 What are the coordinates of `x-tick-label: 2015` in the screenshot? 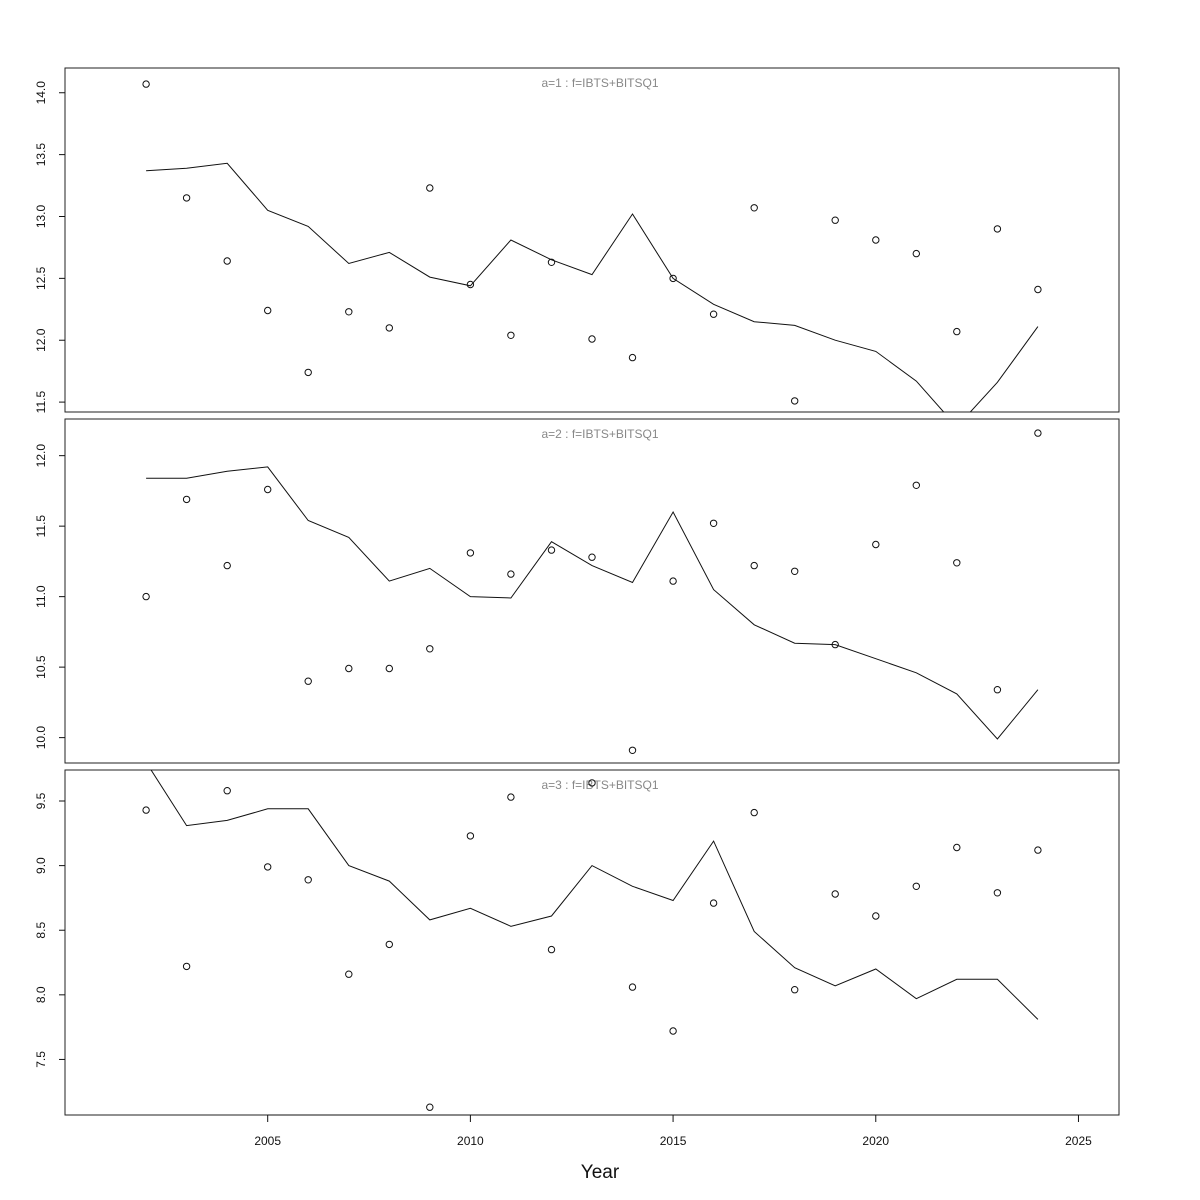 It's located at (673, 1141).